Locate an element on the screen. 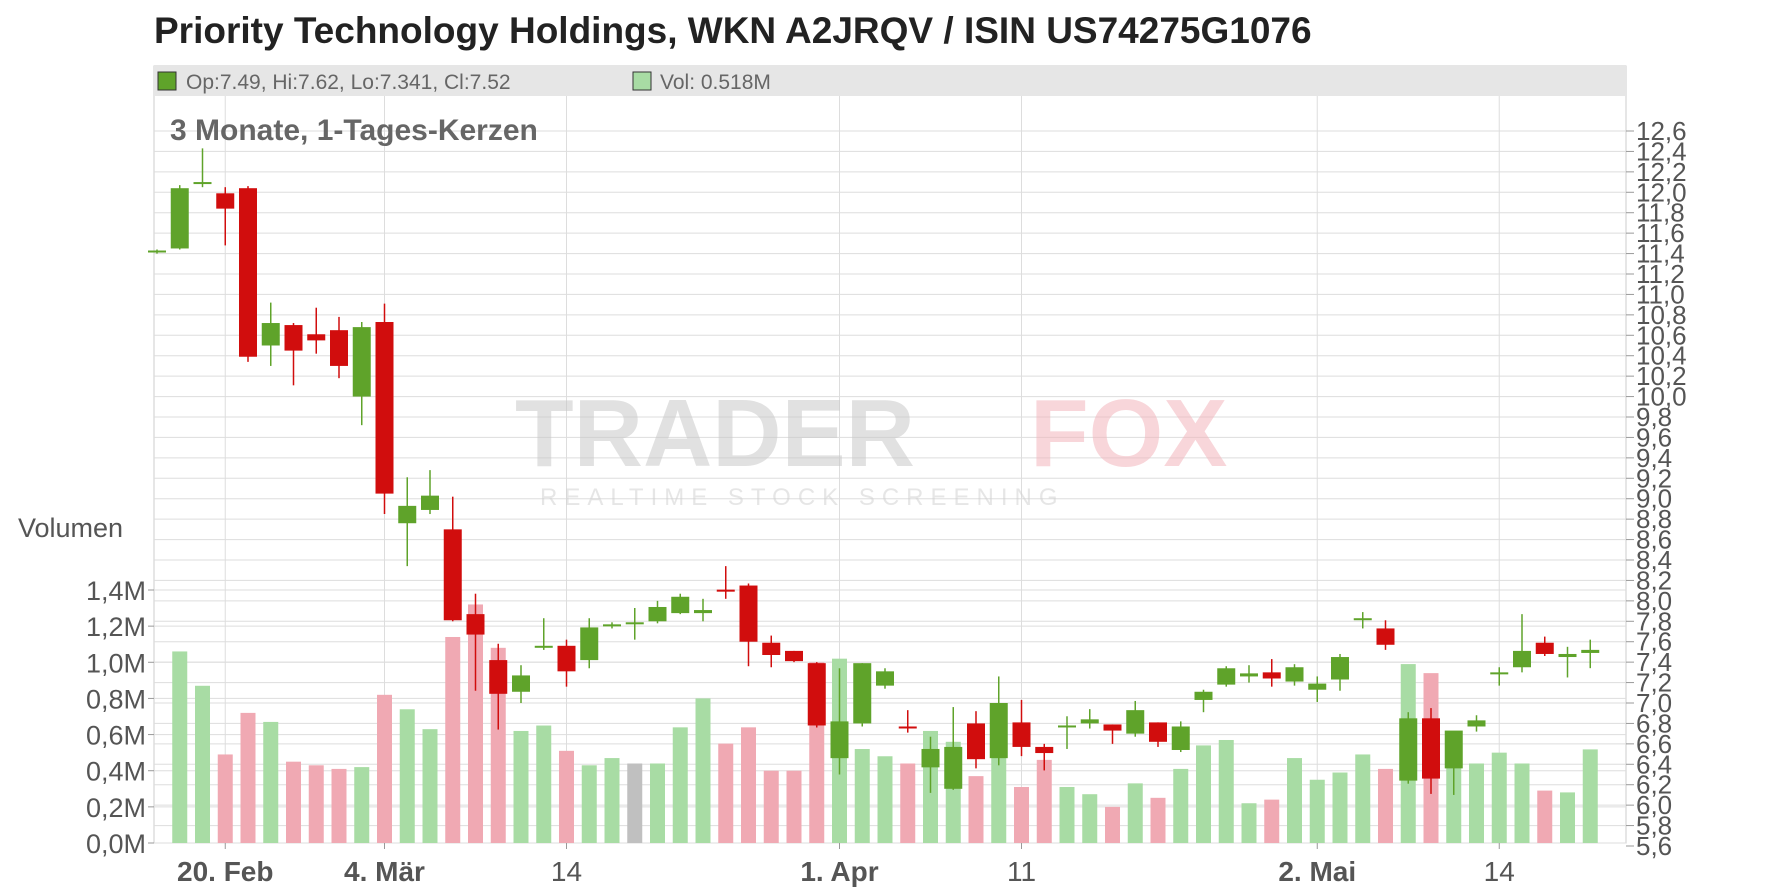 This screenshot has height=888, width=1776. price-tick-label: 8,8 is located at coordinates (1654, 519).